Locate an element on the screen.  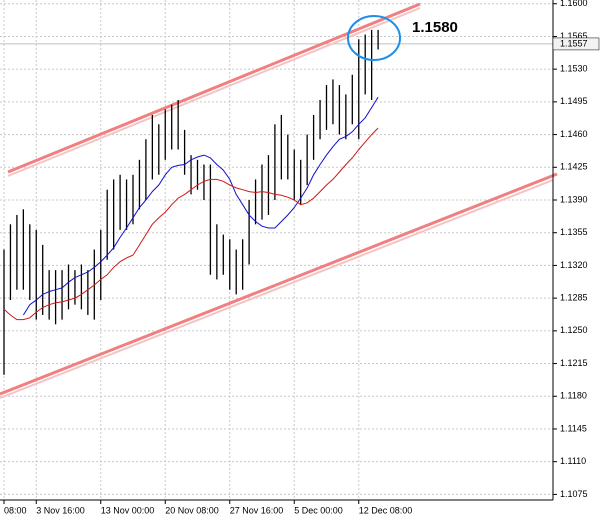
y-tick-label: 1.1425 is located at coordinates (574, 167).